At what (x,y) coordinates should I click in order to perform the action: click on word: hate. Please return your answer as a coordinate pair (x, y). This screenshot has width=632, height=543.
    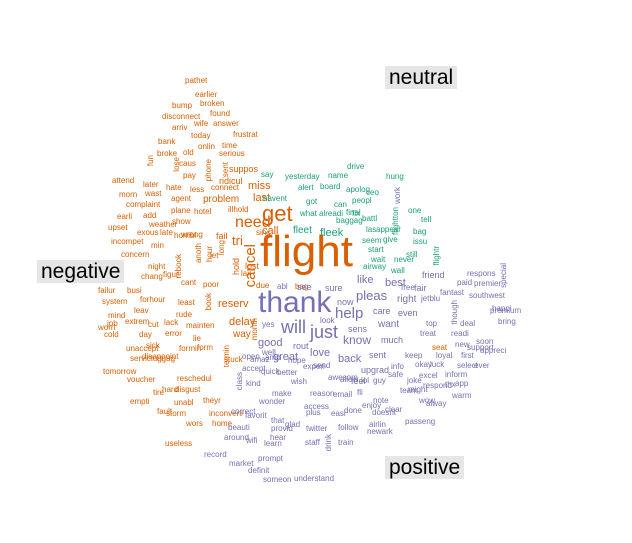
    Looking at the image, I should click on (174, 187).